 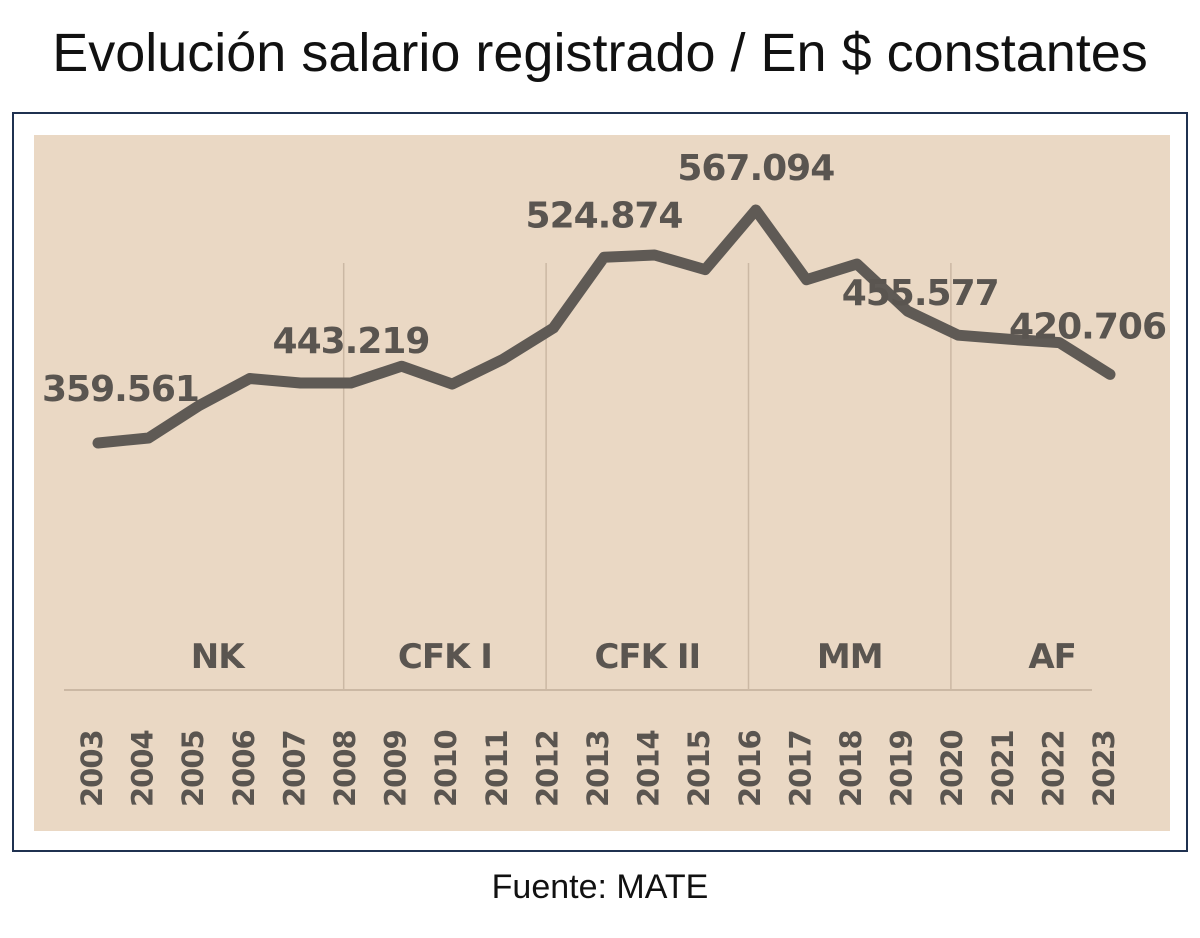 What do you see at coordinates (193, 768) in the screenshot?
I see `x-tick-label: 2005` at bounding box center [193, 768].